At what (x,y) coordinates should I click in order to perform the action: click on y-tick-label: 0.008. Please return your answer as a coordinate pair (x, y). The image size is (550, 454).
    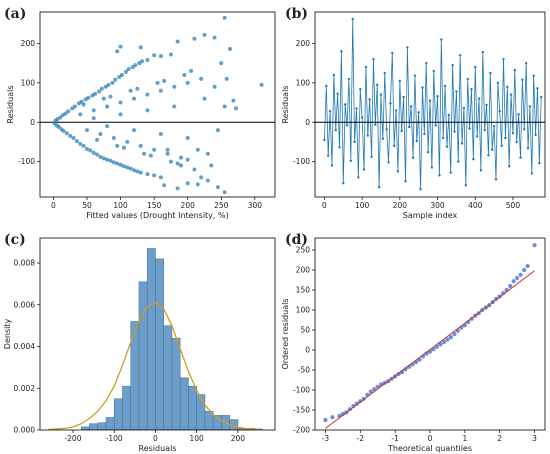
    Looking at the image, I should click on (25, 263).